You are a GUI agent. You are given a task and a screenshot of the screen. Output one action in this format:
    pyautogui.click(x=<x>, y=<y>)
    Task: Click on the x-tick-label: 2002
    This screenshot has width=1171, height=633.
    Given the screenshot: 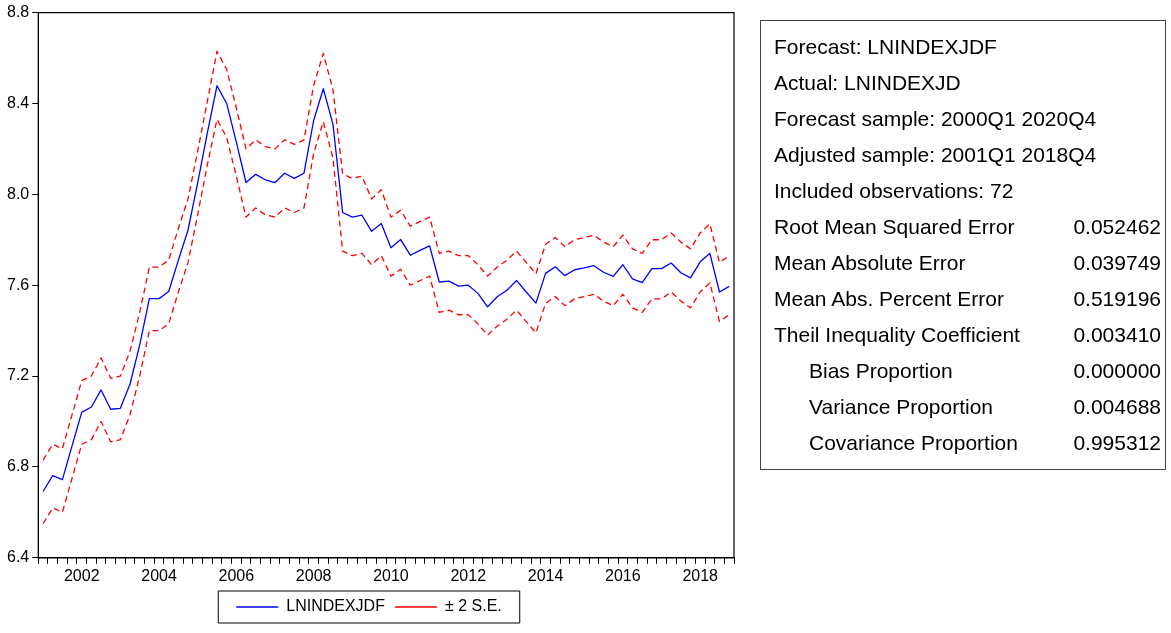 What is the action you would take?
    pyautogui.click(x=81, y=575)
    